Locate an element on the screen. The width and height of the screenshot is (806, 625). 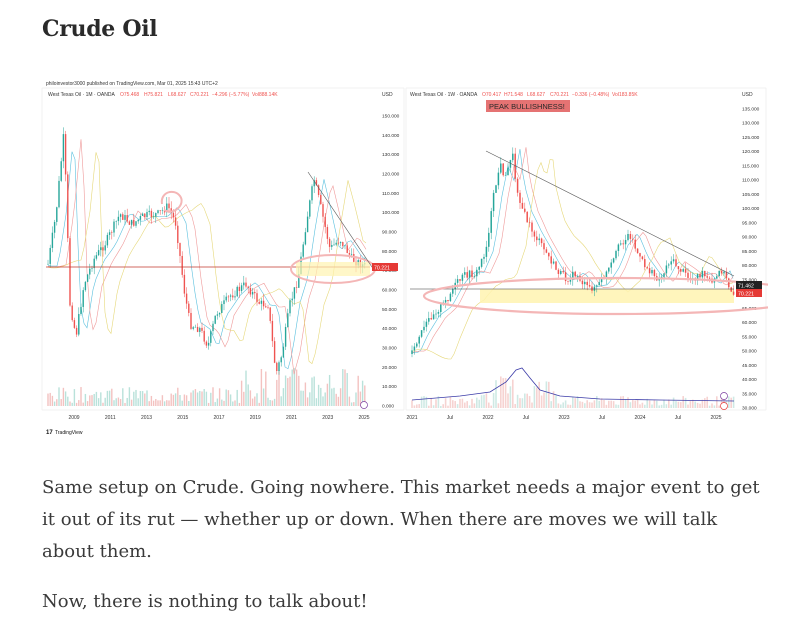
time-tick-label: 2021 is located at coordinates (411, 418).